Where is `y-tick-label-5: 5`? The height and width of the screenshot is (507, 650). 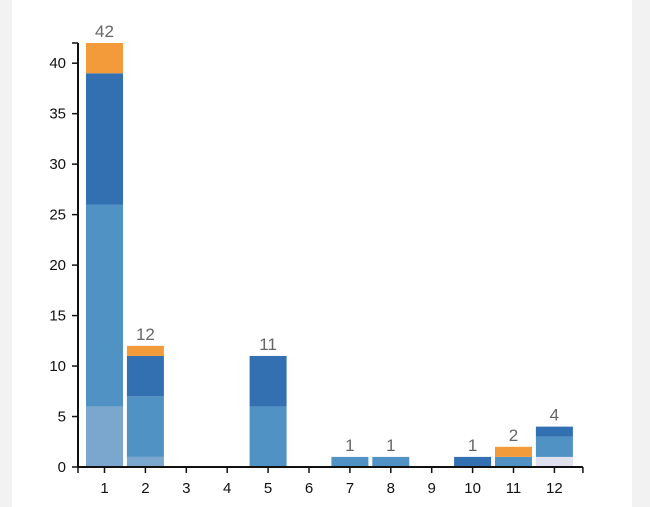 y-tick-label-5: 5 is located at coordinates (62, 417).